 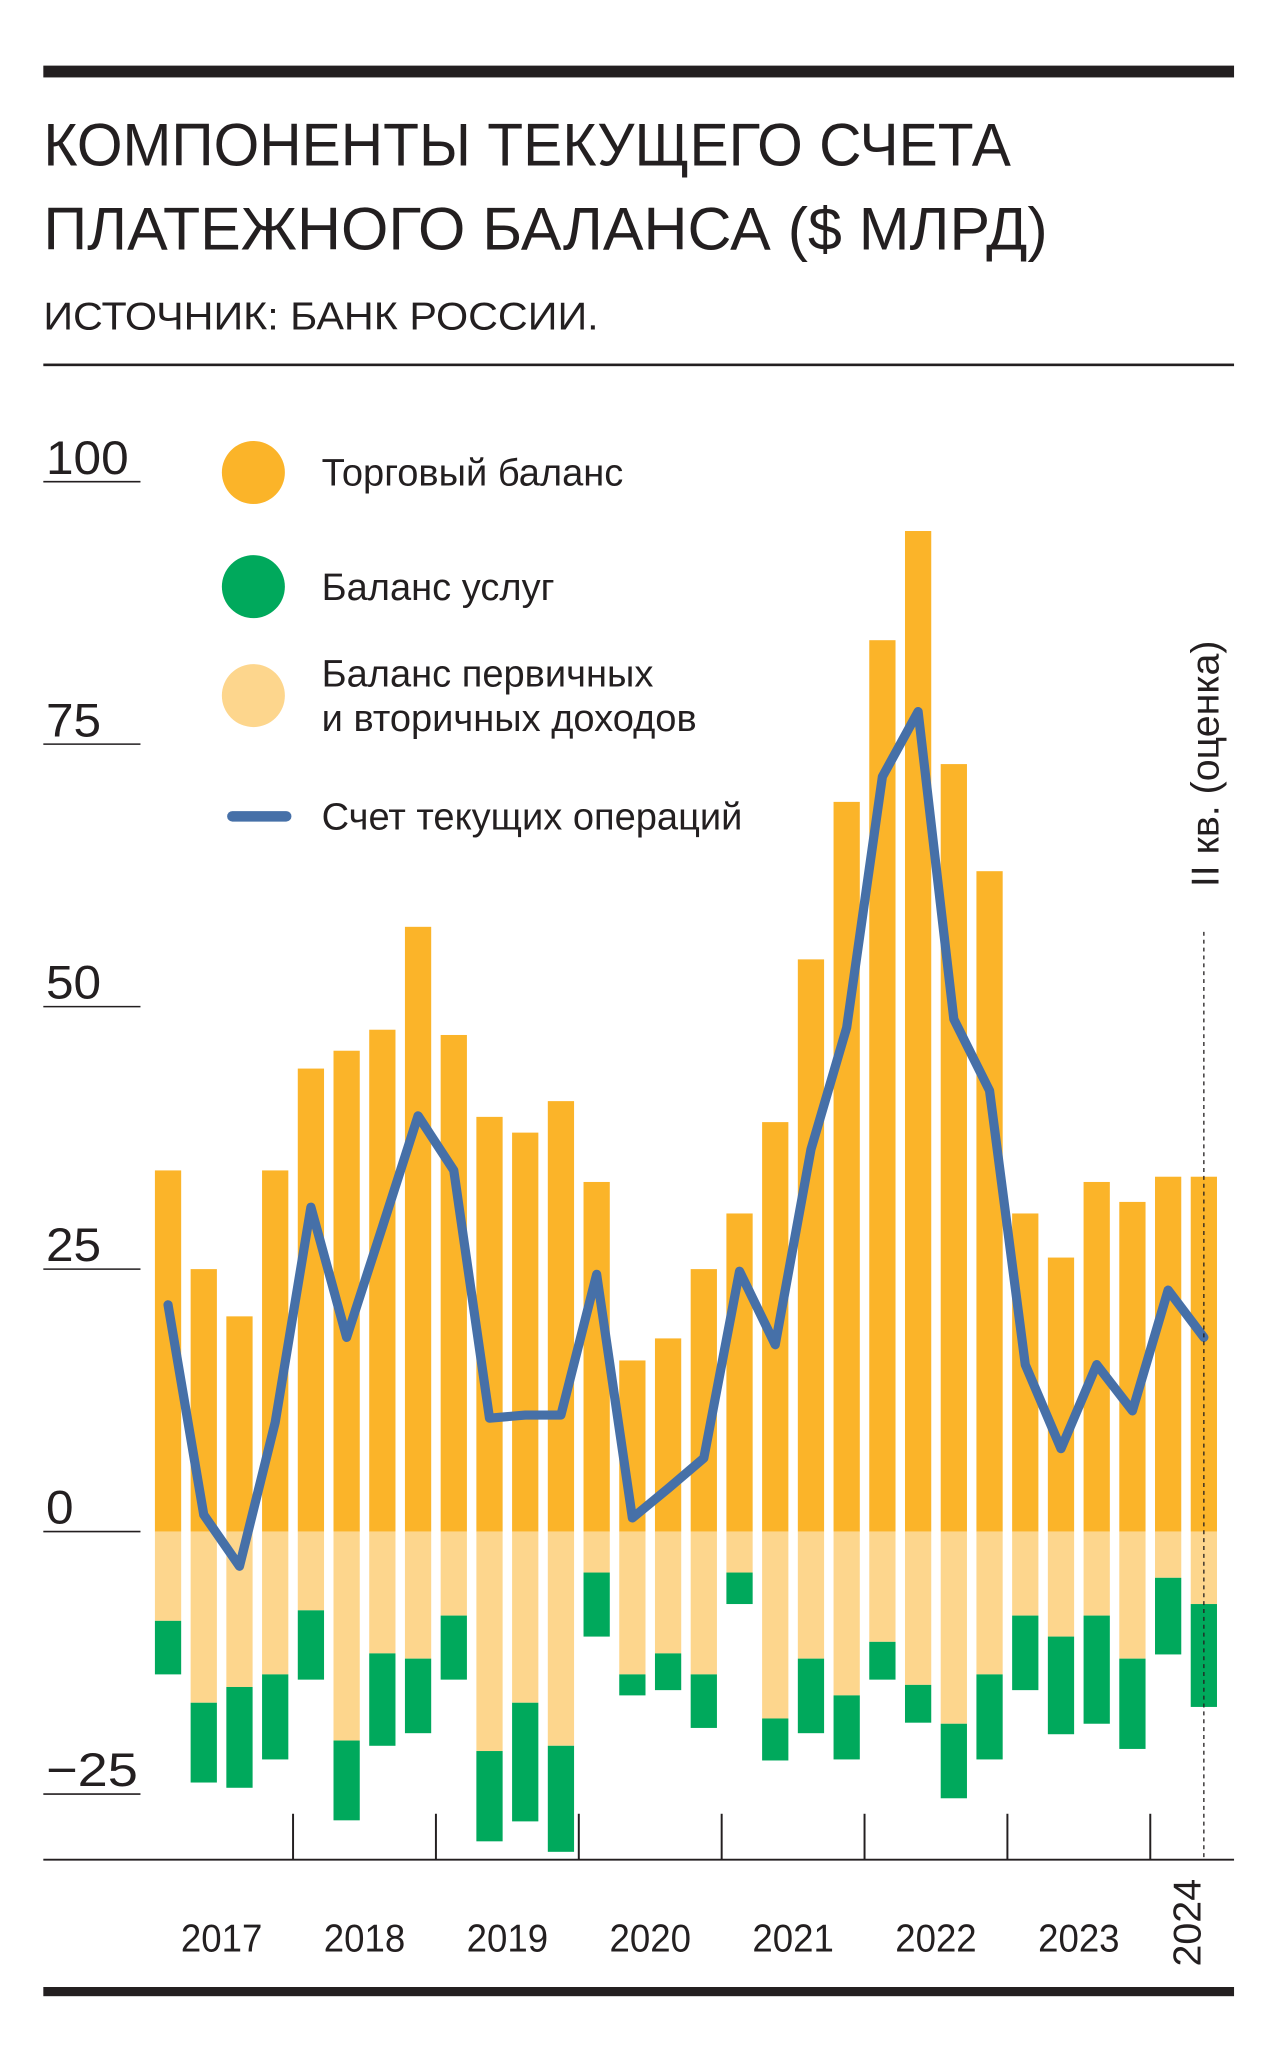 What do you see at coordinates (639, 71) in the screenshot?
I see `top-rule` at bounding box center [639, 71].